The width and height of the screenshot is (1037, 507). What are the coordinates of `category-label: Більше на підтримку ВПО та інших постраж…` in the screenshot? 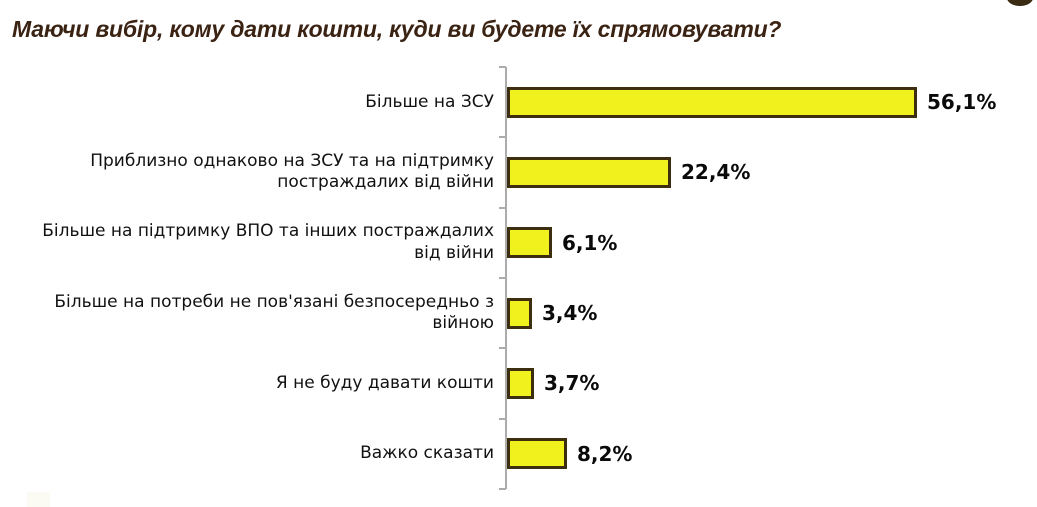 It's located at (268, 242).